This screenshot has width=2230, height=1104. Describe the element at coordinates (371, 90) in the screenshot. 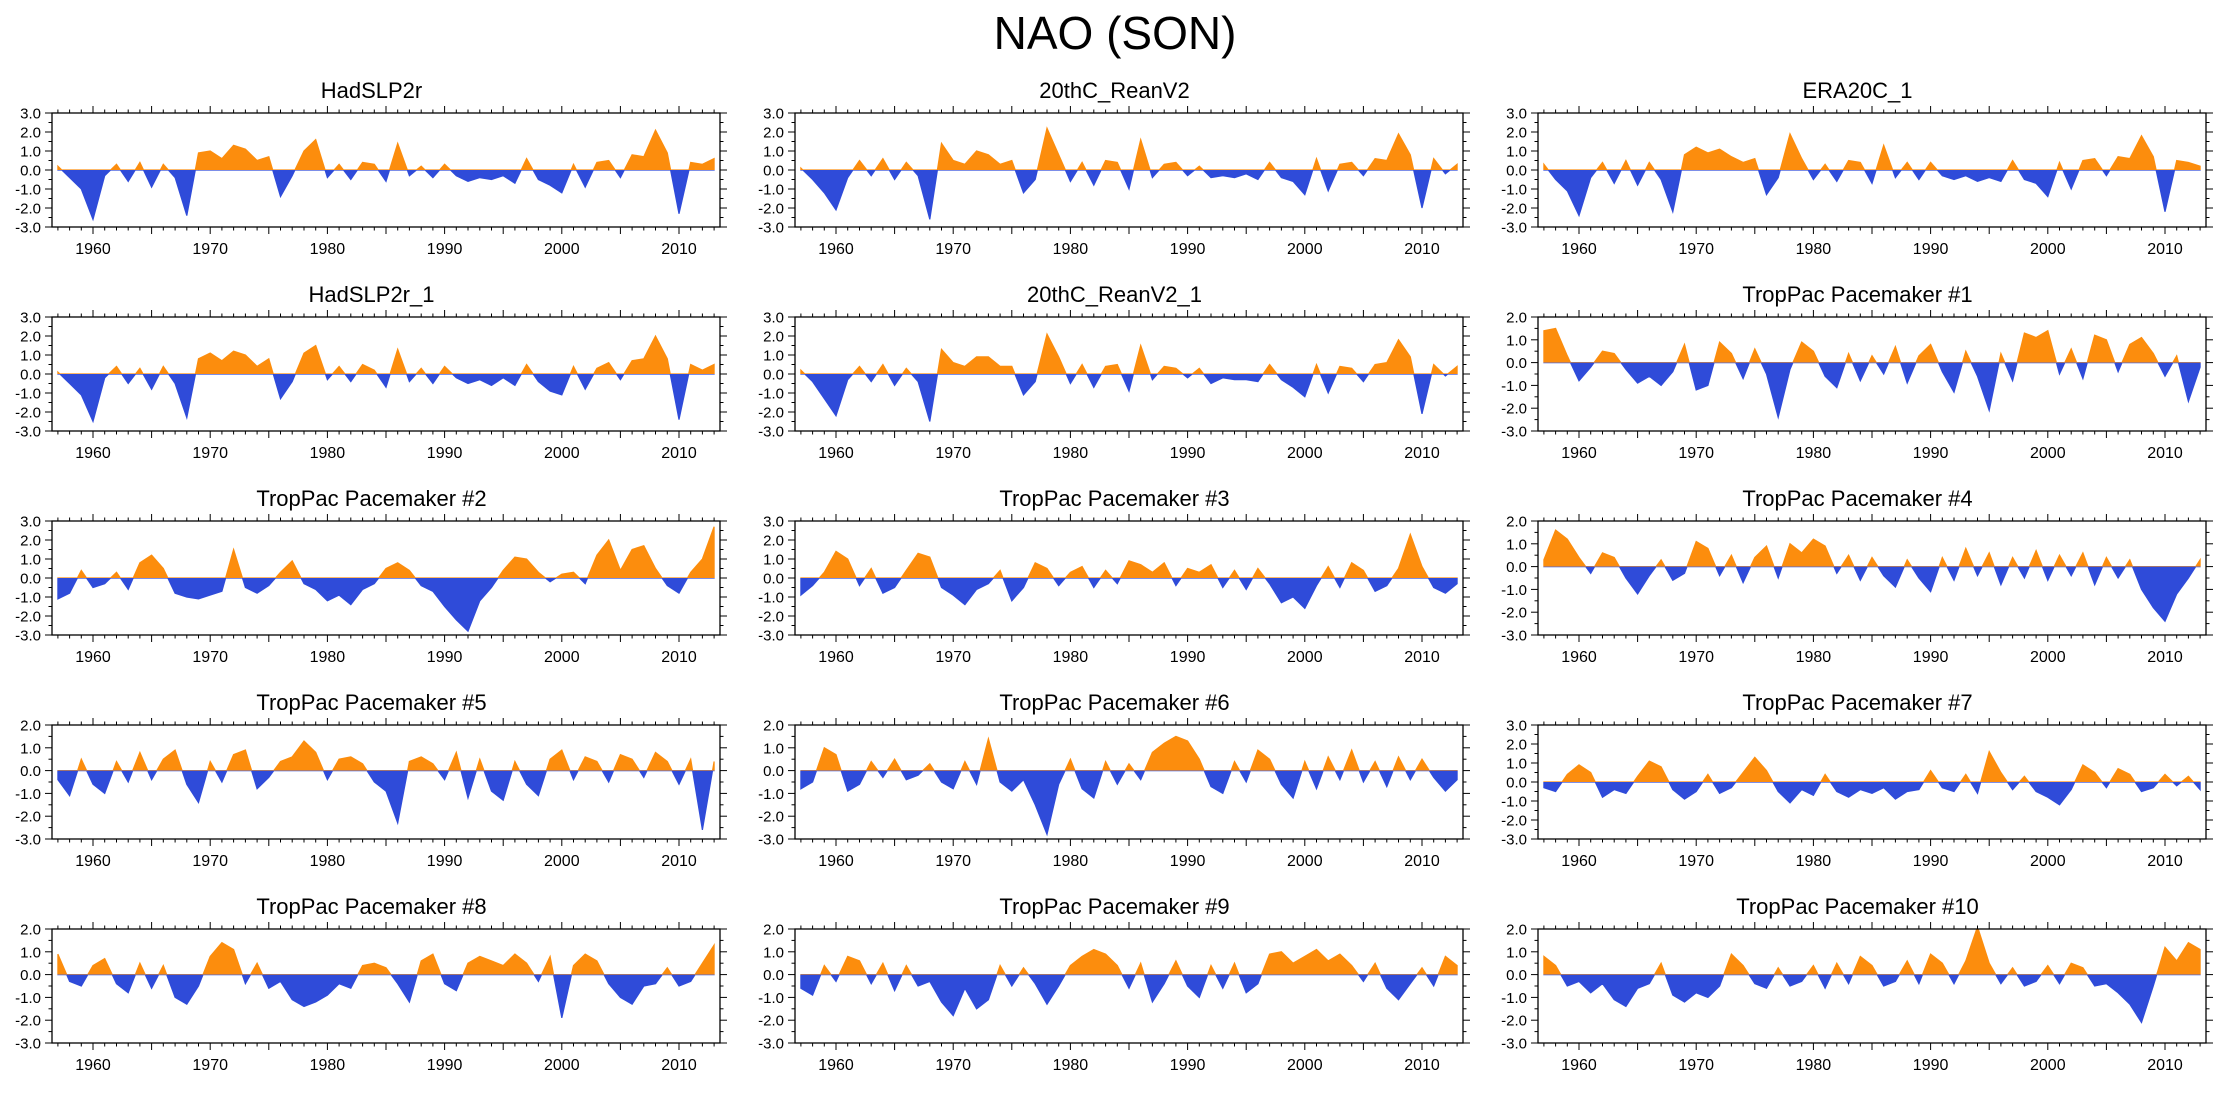

I see `panel-title: HadSLP2r` at that location.